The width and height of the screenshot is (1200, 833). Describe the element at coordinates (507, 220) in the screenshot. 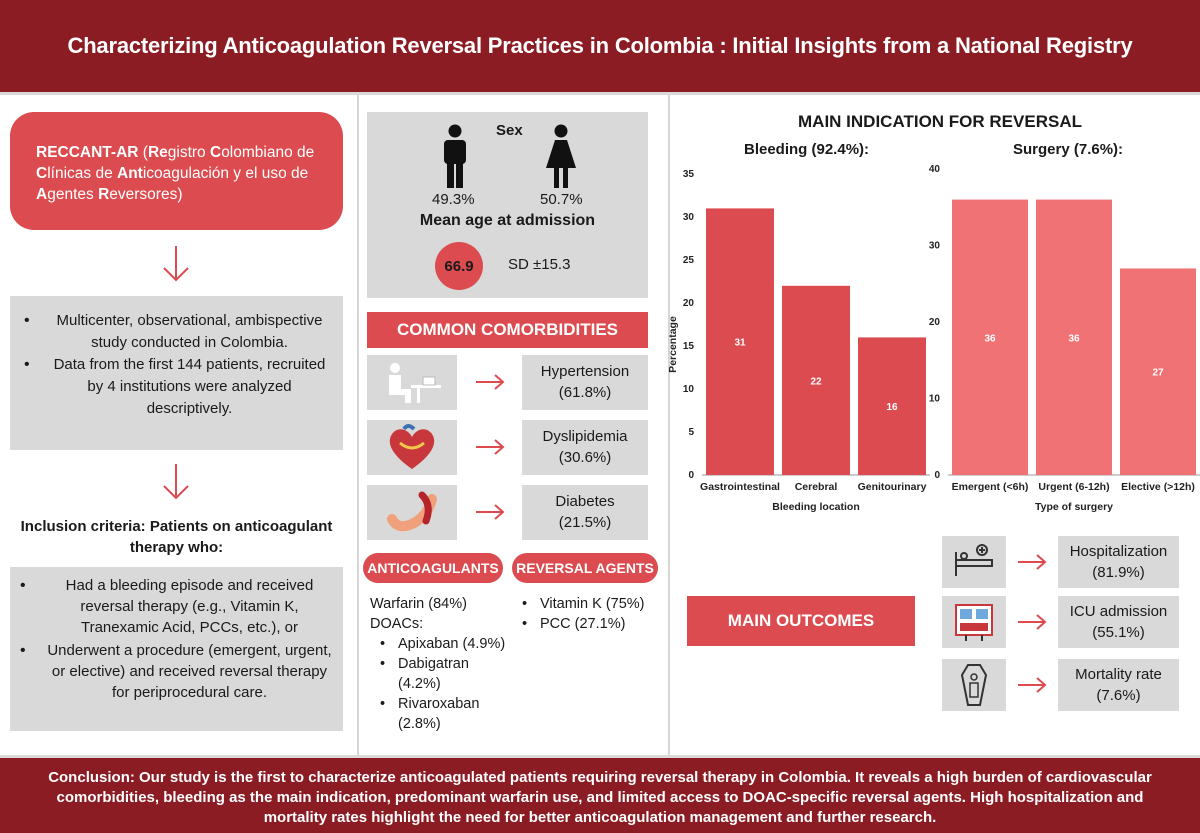

I see `age-label: Mean age at admission` at that location.